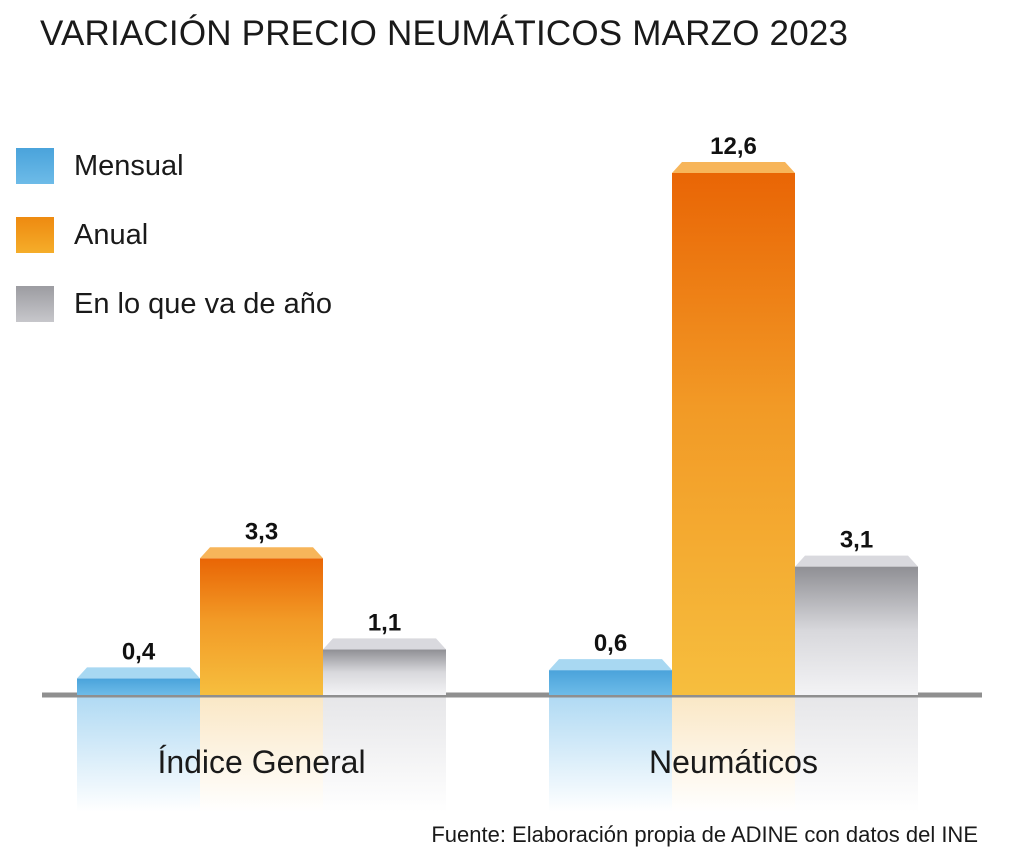  I want to click on bar-anual-neumaticos, so click(733, 434).